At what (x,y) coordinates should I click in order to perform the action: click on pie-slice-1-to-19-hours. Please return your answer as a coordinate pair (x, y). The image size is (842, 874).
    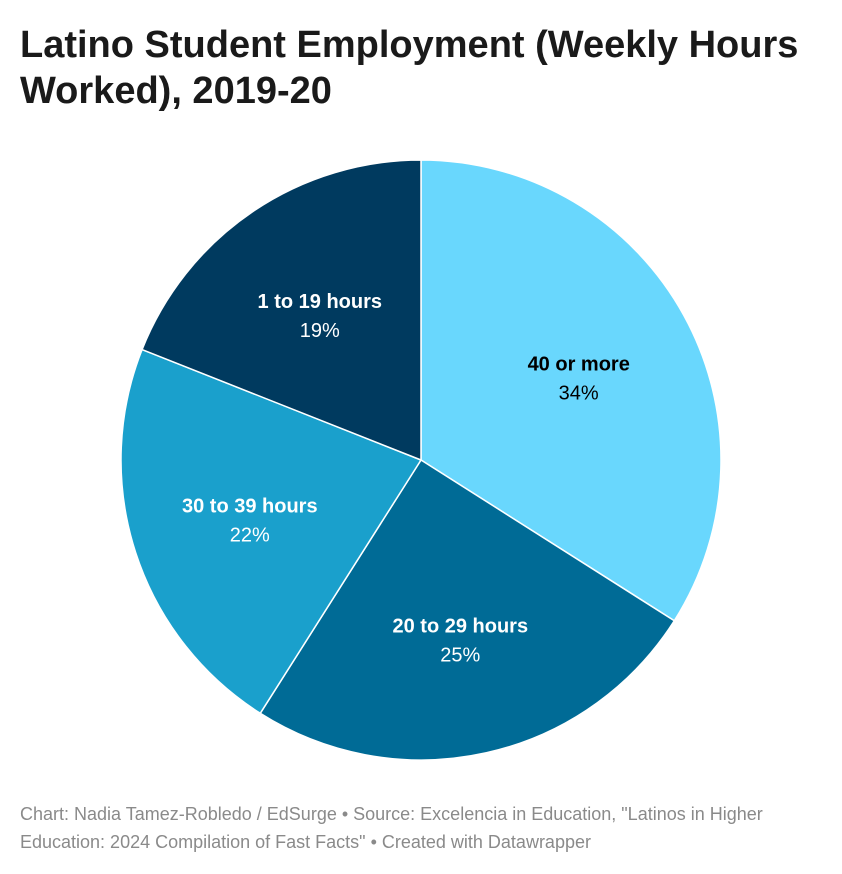
    Looking at the image, I should click on (281, 310).